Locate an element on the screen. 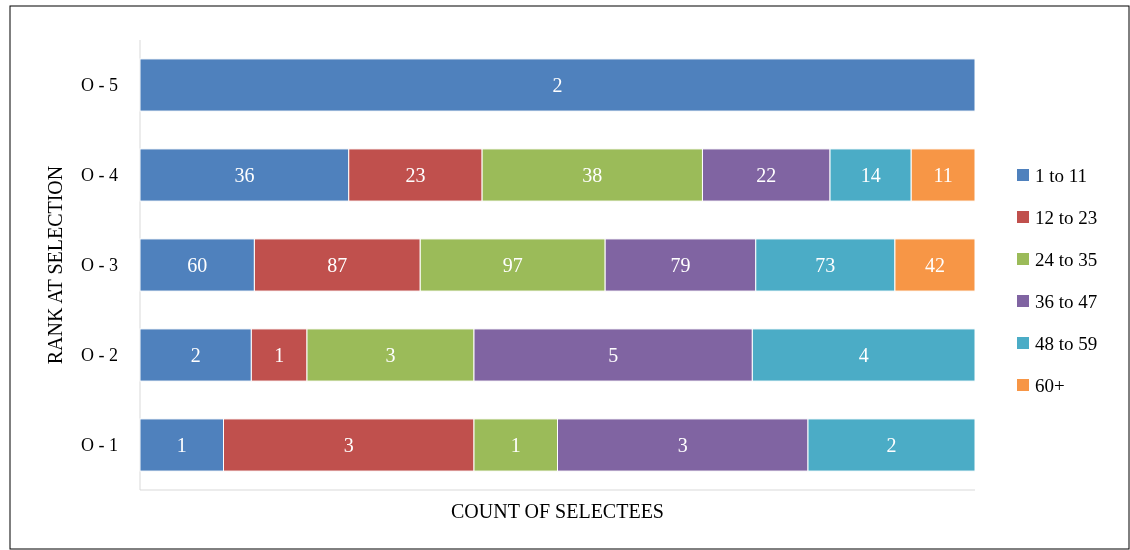  data-label: 14 is located at coordinates (870, 175).